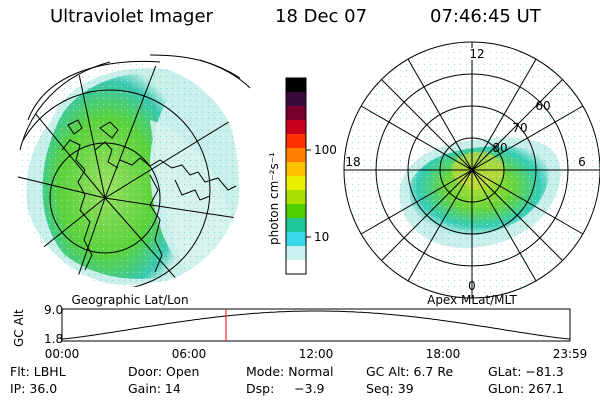  Describe the element at coordinates (19, 328) in the screenshot. I see `gc-alt-axis-label: GC Alt` at that location.